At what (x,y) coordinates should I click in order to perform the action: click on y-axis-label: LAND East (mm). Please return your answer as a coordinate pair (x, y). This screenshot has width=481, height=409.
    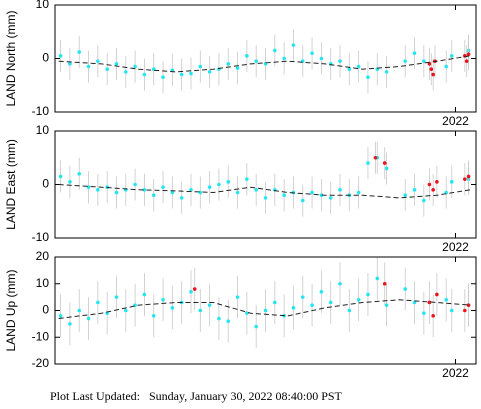
    Looking at the image, I should click on (11, 184).